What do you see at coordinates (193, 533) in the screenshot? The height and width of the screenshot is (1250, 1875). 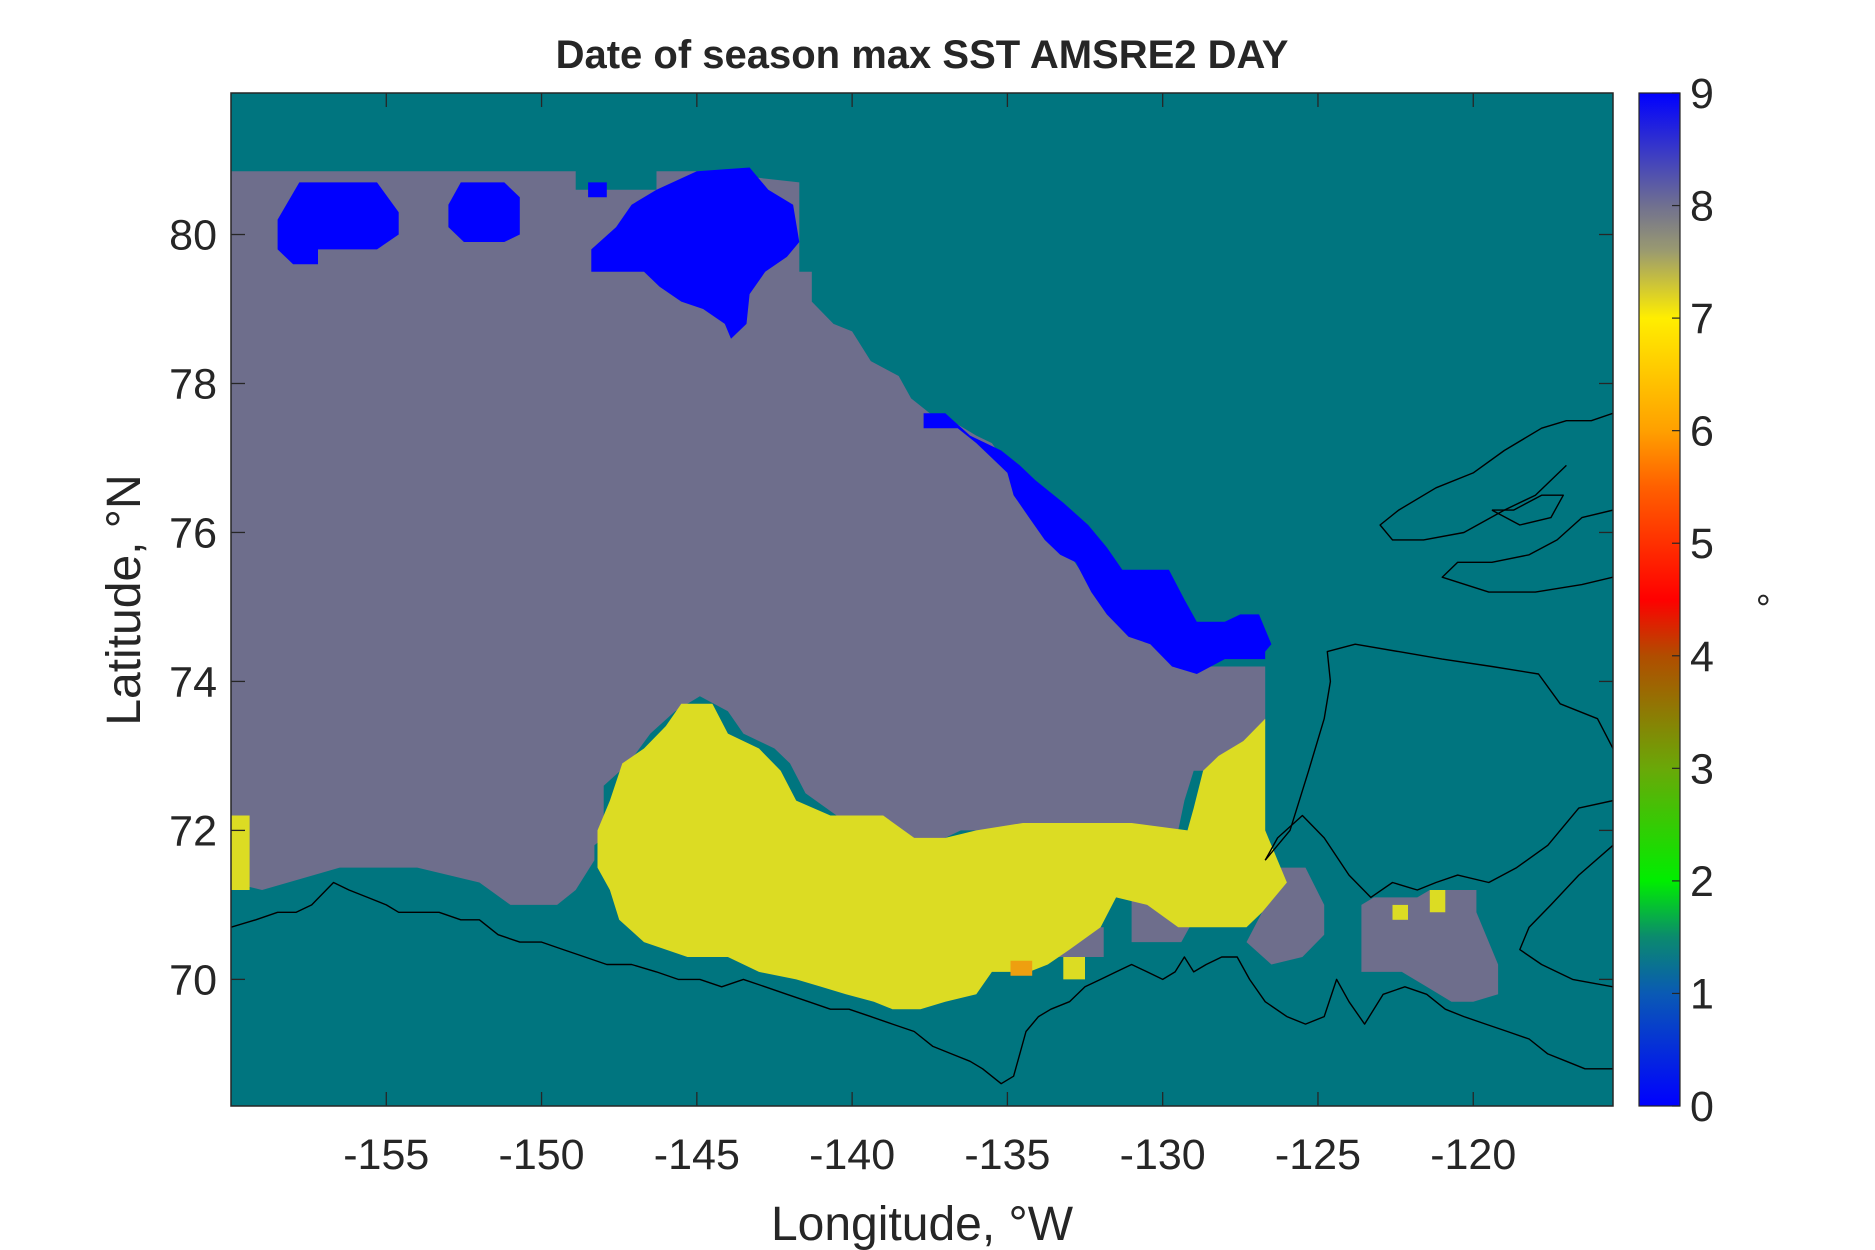 I see `y-tick-label: 76` at bounding box center [193, 533].